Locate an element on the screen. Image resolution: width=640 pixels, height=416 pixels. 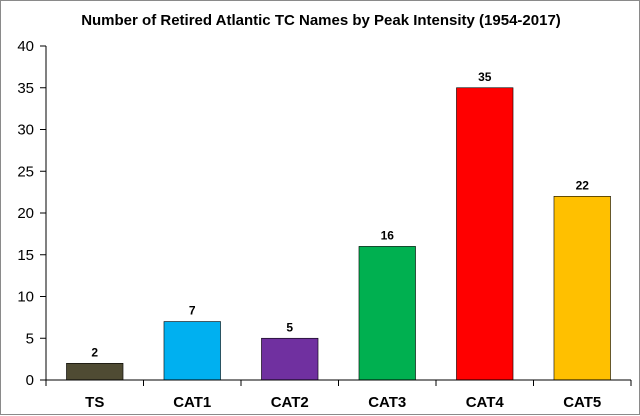
x-tick-label-cat5: CAT5 is located at coordinates (582, 402).